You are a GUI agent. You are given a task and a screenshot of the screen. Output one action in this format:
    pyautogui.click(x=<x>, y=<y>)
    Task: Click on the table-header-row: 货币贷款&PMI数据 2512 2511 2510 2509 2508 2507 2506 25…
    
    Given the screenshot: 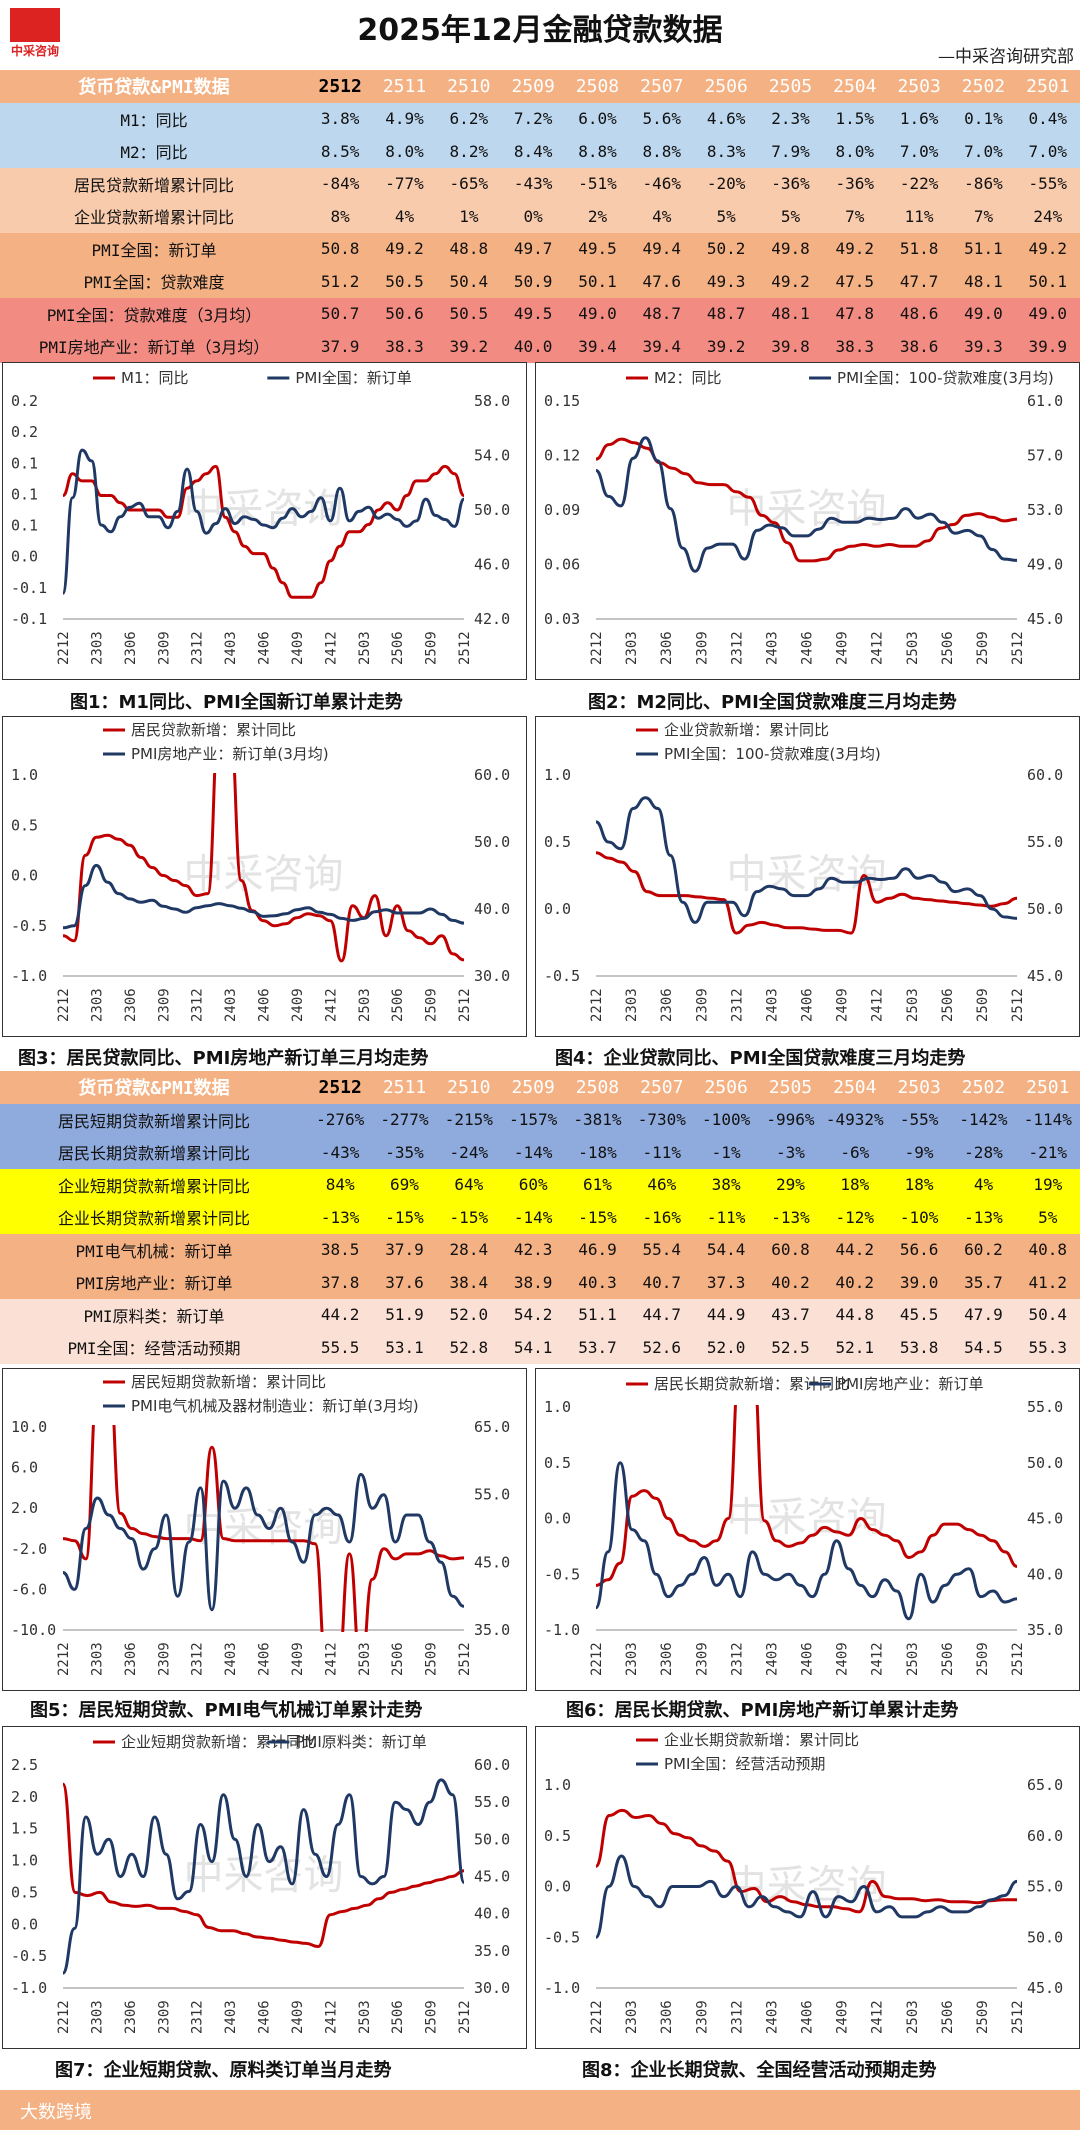 What is the action you would take?
    pyautogui.click(x=540, y=1087)
    